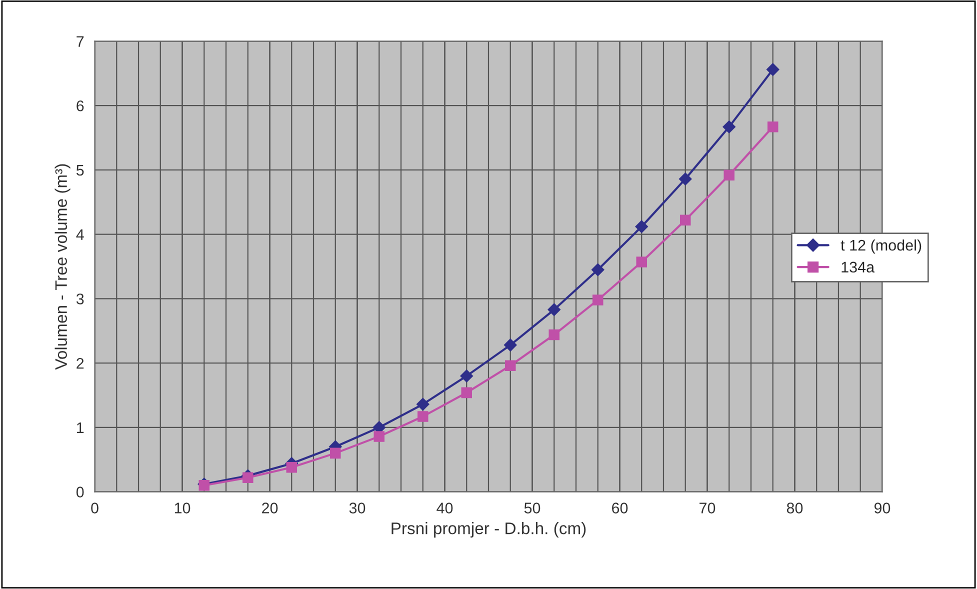 This screenshot has width=977, height=589. I want to click on x-tick-label: 20, so click(270, 508).